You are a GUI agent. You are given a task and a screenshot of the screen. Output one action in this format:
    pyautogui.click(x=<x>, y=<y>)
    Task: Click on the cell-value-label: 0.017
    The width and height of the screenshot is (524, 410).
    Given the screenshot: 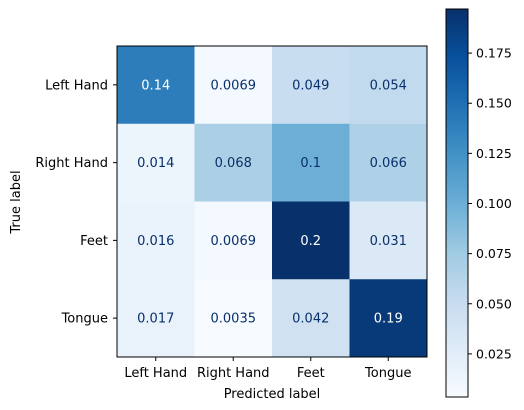 What is the action you would take?
    pyautogui.click(x=155, y=319)
    